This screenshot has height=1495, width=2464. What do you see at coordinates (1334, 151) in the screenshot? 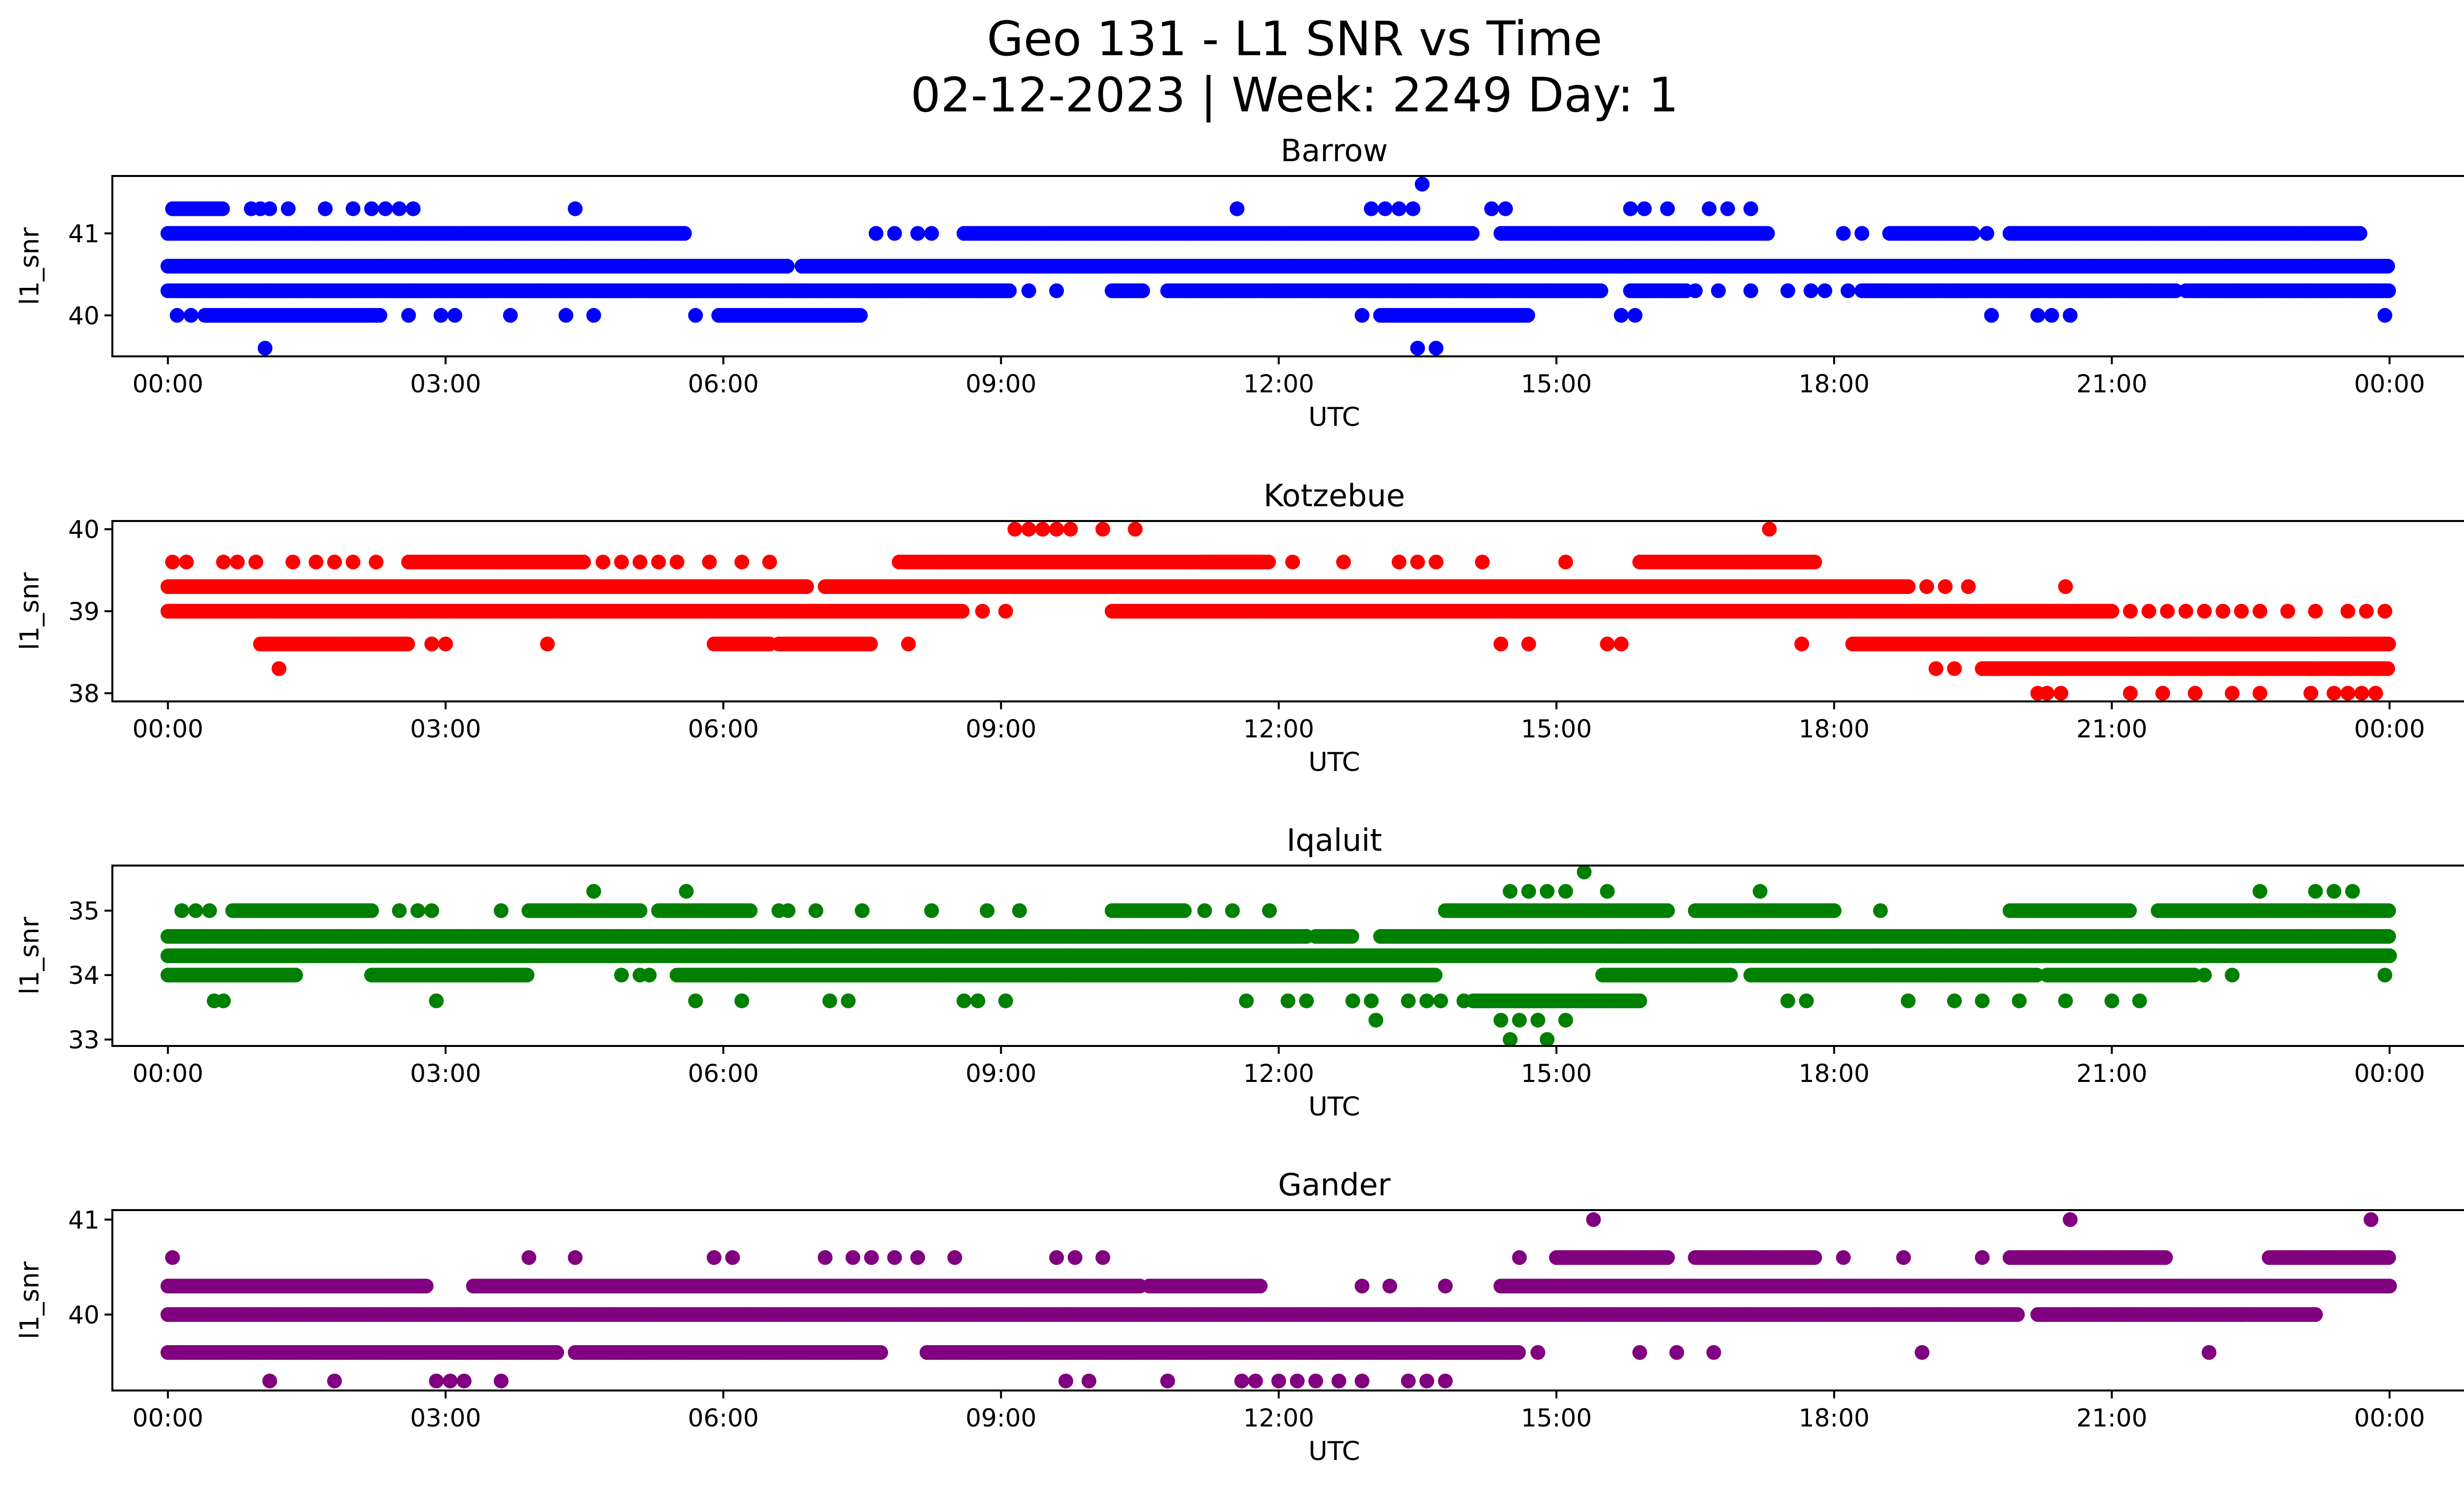
I see `subplot-title: Barrow` at bounding box center [1334, 151].